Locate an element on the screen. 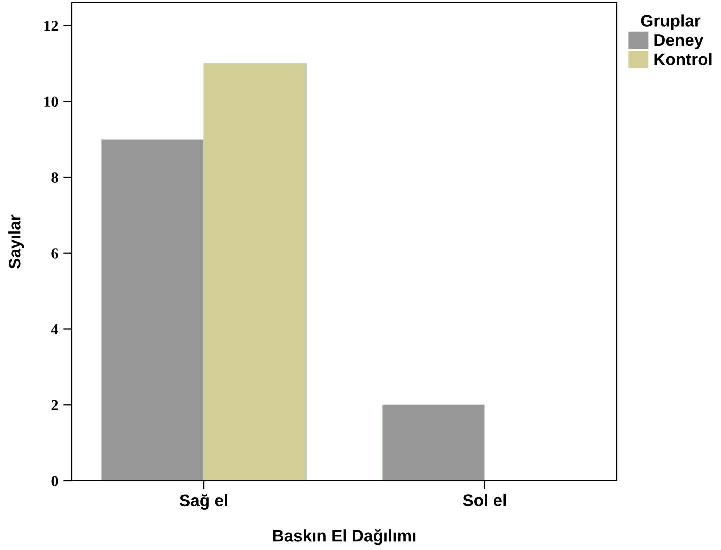 This screenshot has width=721, height=550. y-tick-label: 4 is located at coordinates (55, 329).